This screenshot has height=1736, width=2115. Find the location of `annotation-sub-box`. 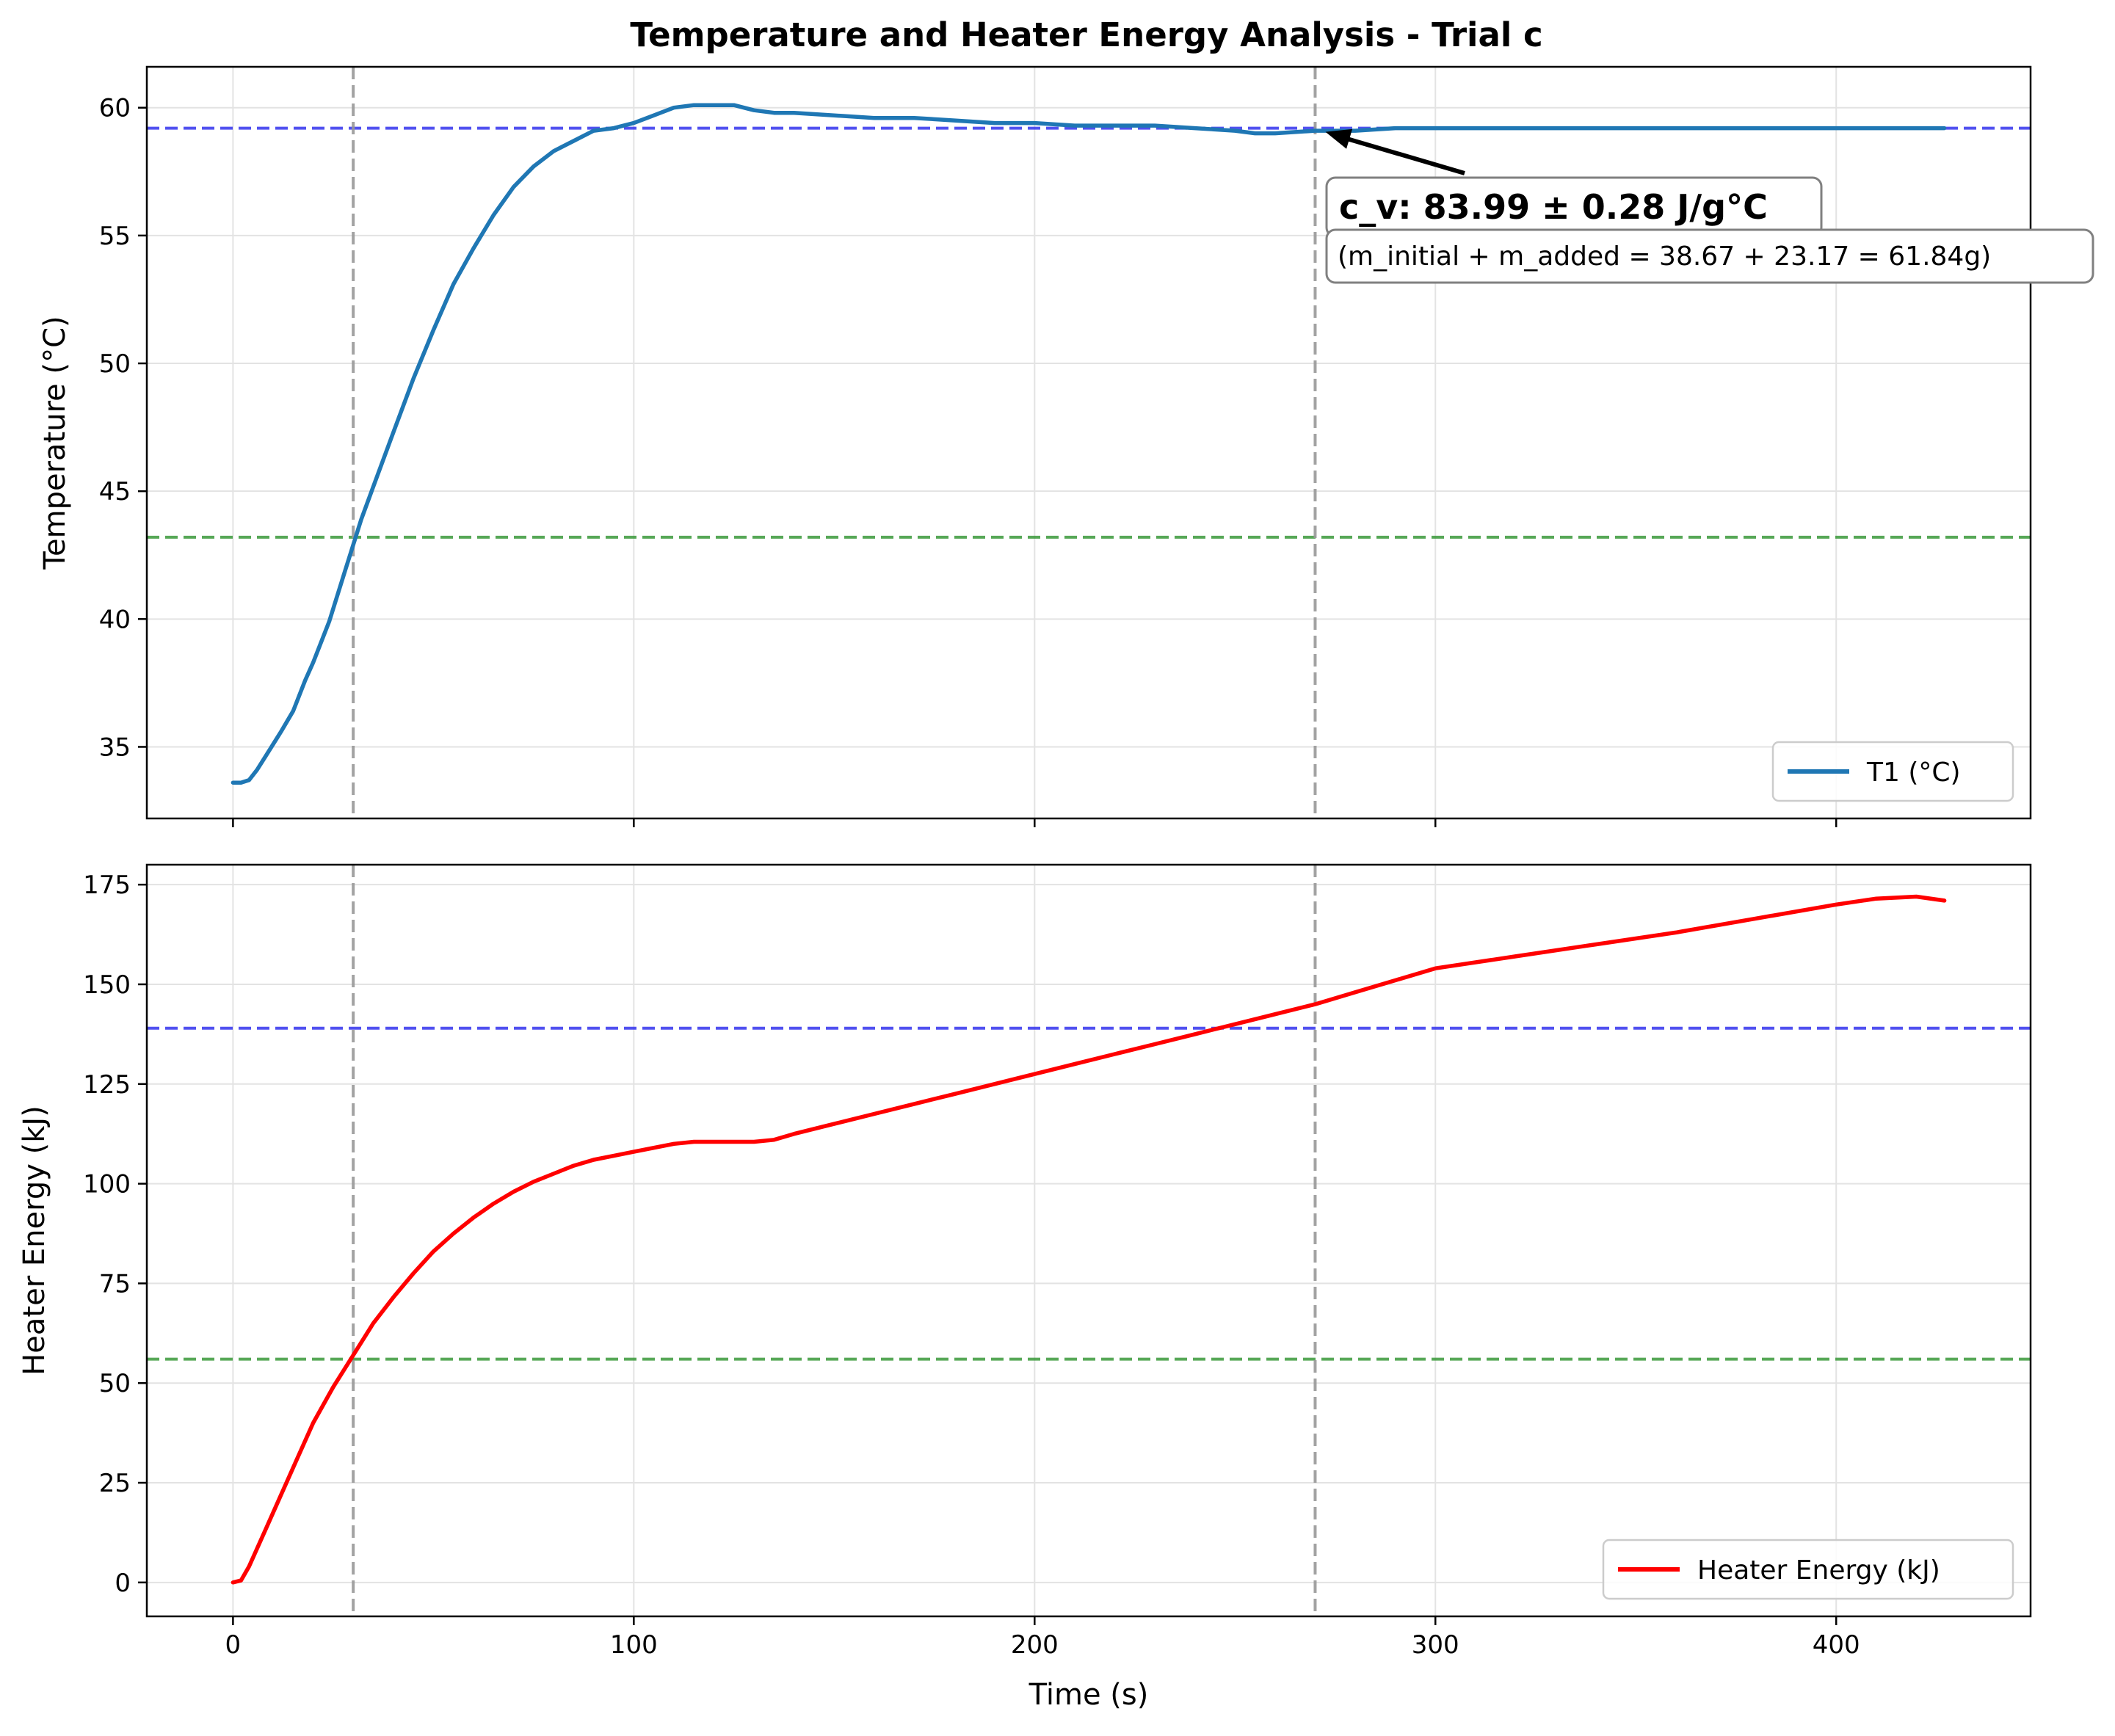

annotation-sub-box is located at coordinates (1709, 256).